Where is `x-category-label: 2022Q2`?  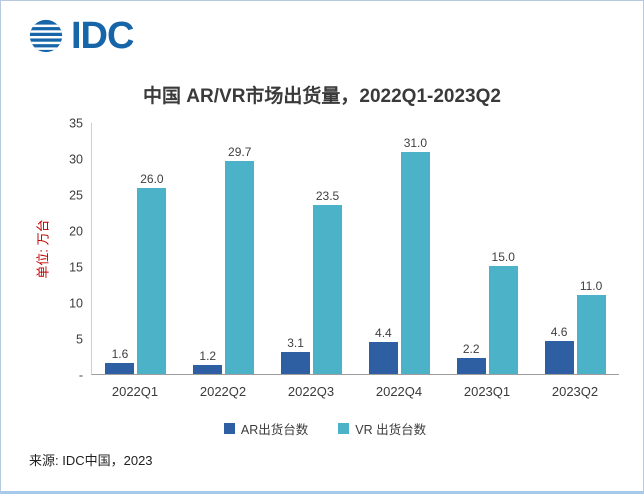
x-category-label: 2022Q2 is located at coordinates (223, 391).